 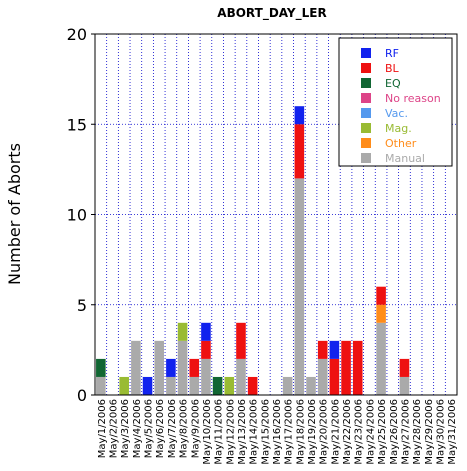 What do you see at coordinates (77, 34) in the screenshot?
I see `y-tick-label: 20` at bounding box center [77, 34].